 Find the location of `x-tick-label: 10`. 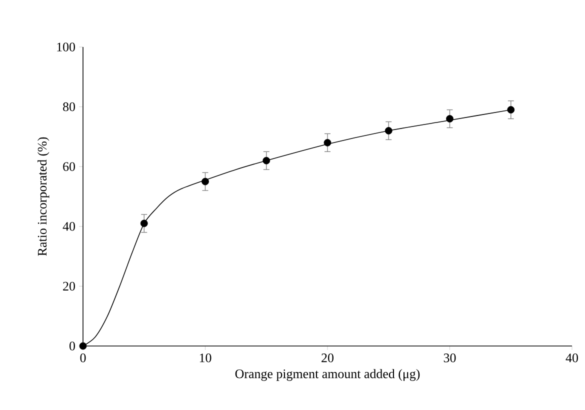

x-tick-label: 10 is located at coordinates (206, 358).